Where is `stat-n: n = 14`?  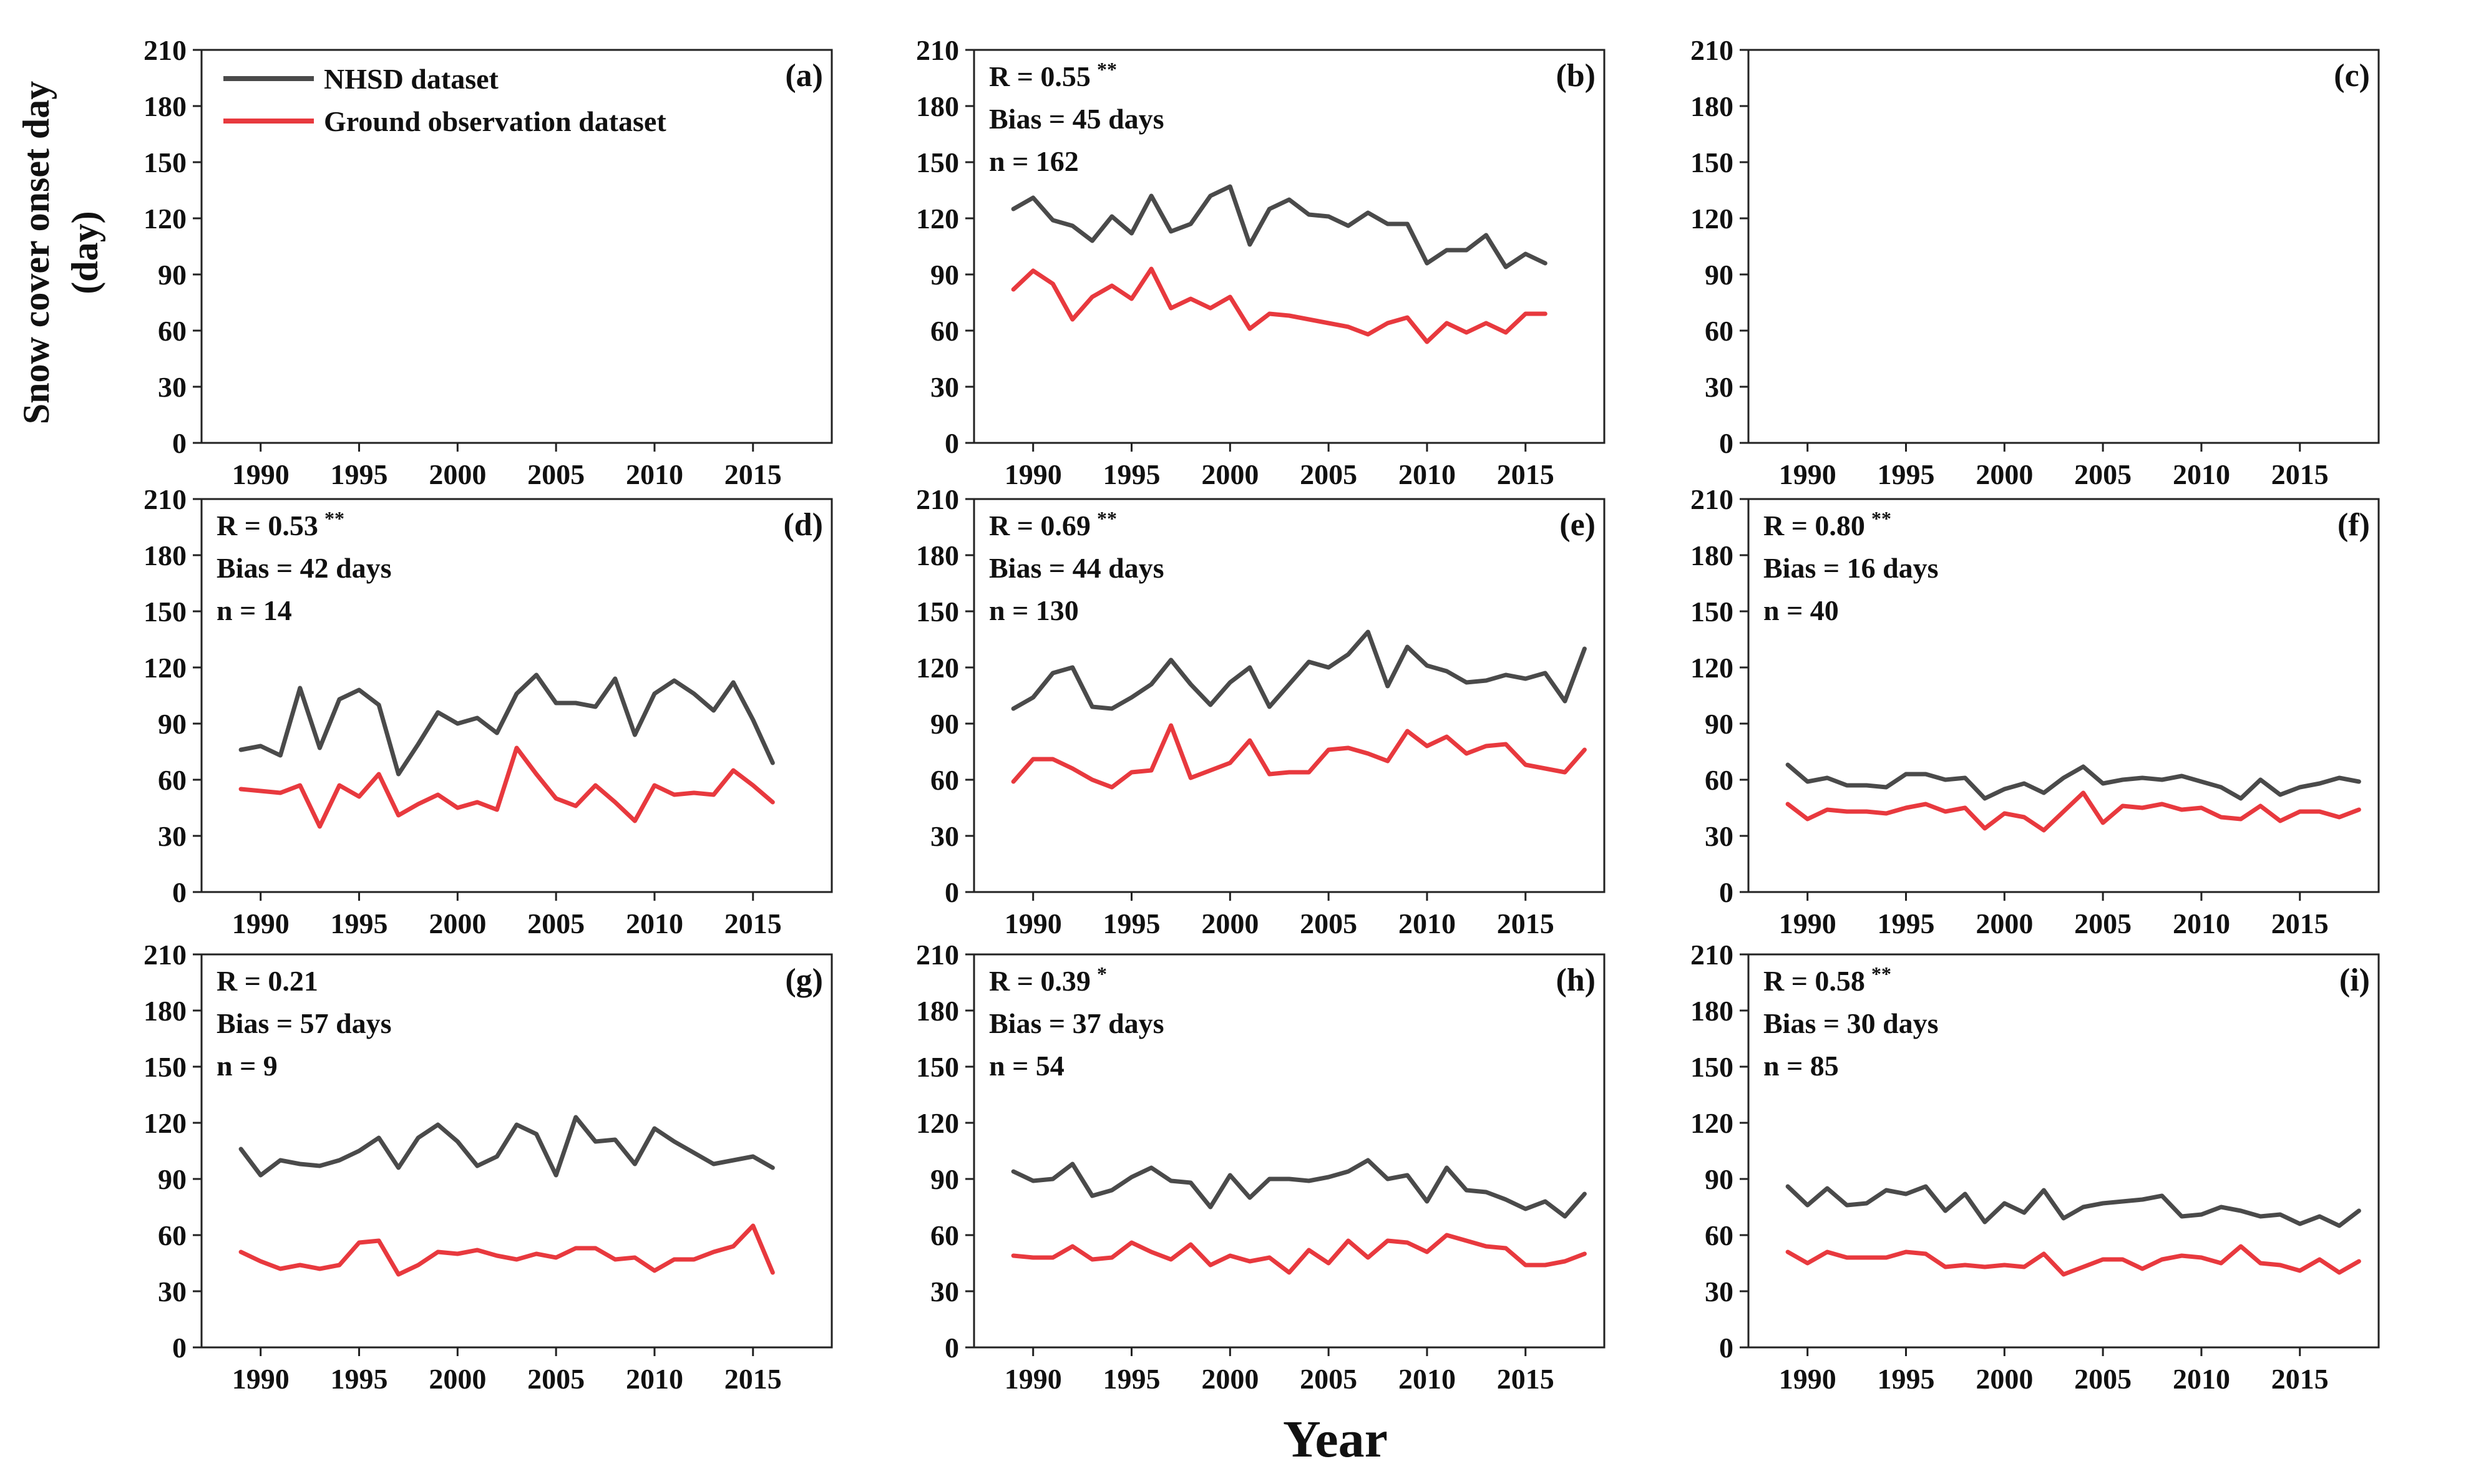 stat-n: n = 14 is located at coordinates (254, 610).